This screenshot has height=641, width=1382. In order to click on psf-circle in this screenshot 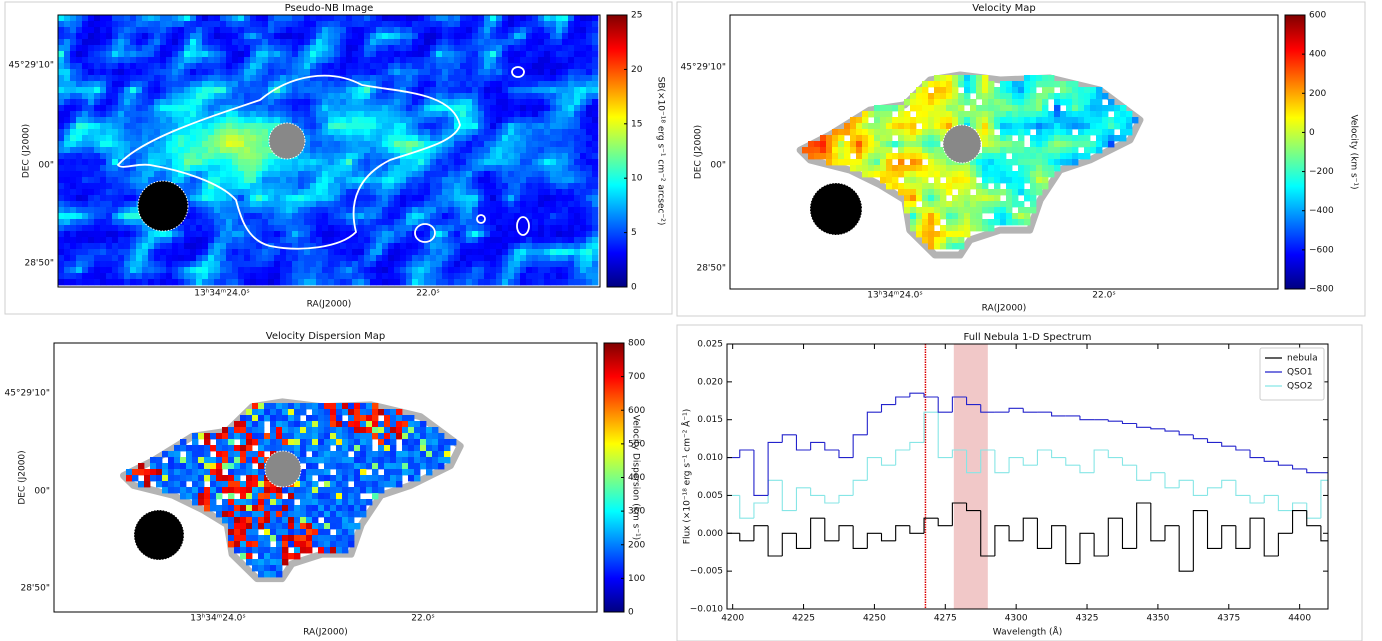, I will do `click(836, 209)`.